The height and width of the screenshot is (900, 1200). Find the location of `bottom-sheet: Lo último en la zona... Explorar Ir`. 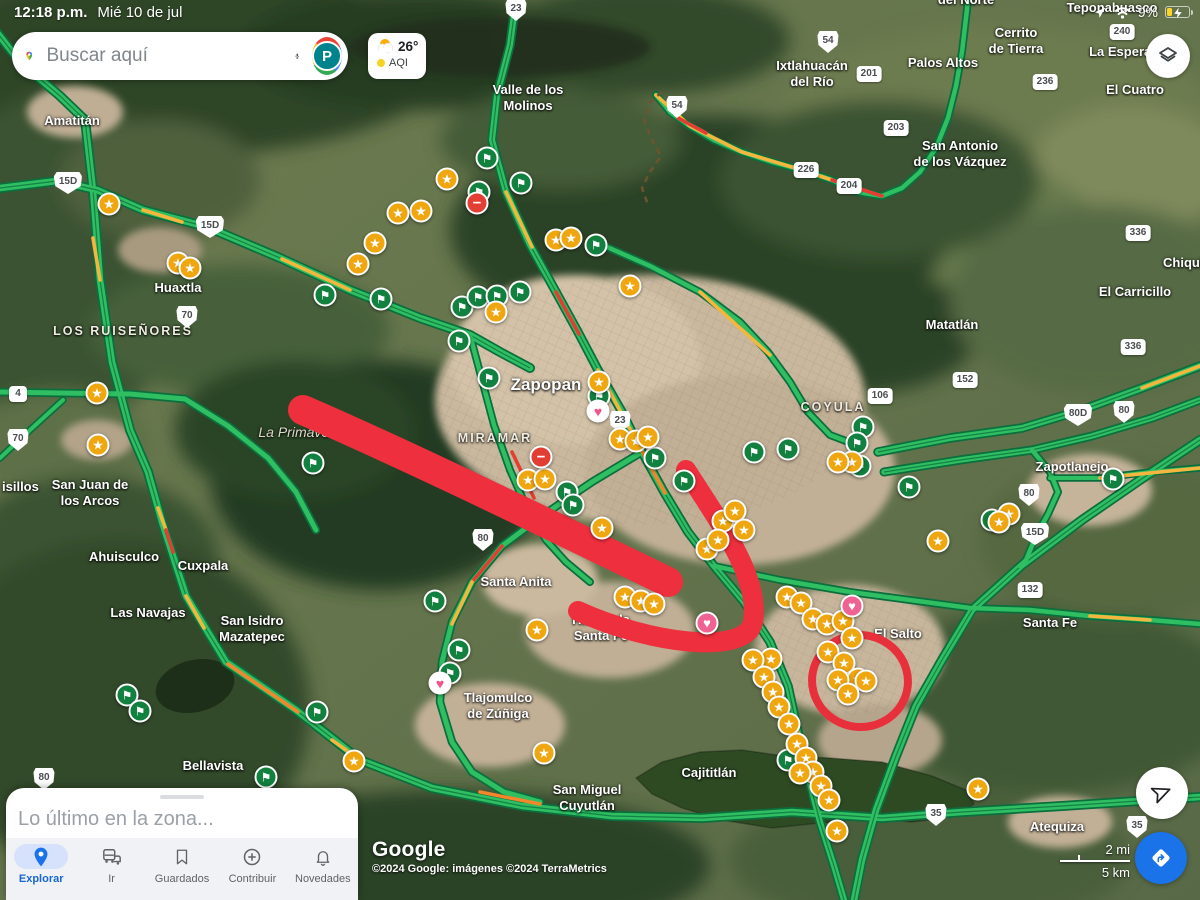

bottom-sheet: Lo último en la zona... Explorar Ir is located at coordinates (182, 844).